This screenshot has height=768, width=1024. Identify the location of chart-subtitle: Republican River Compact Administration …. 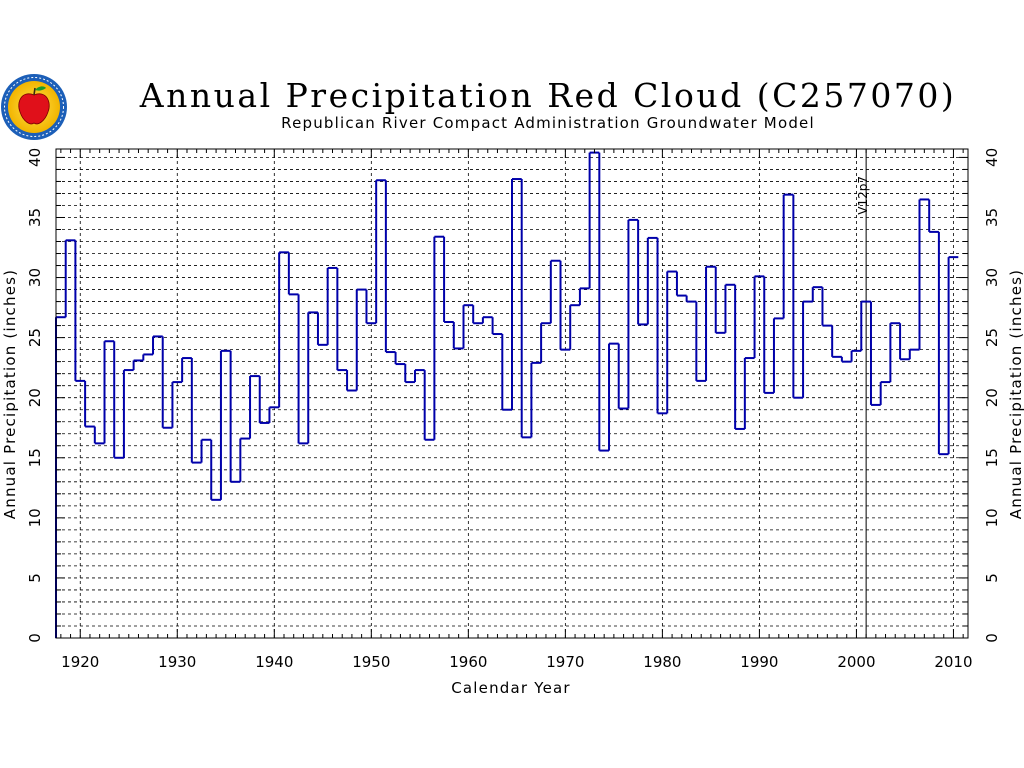
(548, 123).